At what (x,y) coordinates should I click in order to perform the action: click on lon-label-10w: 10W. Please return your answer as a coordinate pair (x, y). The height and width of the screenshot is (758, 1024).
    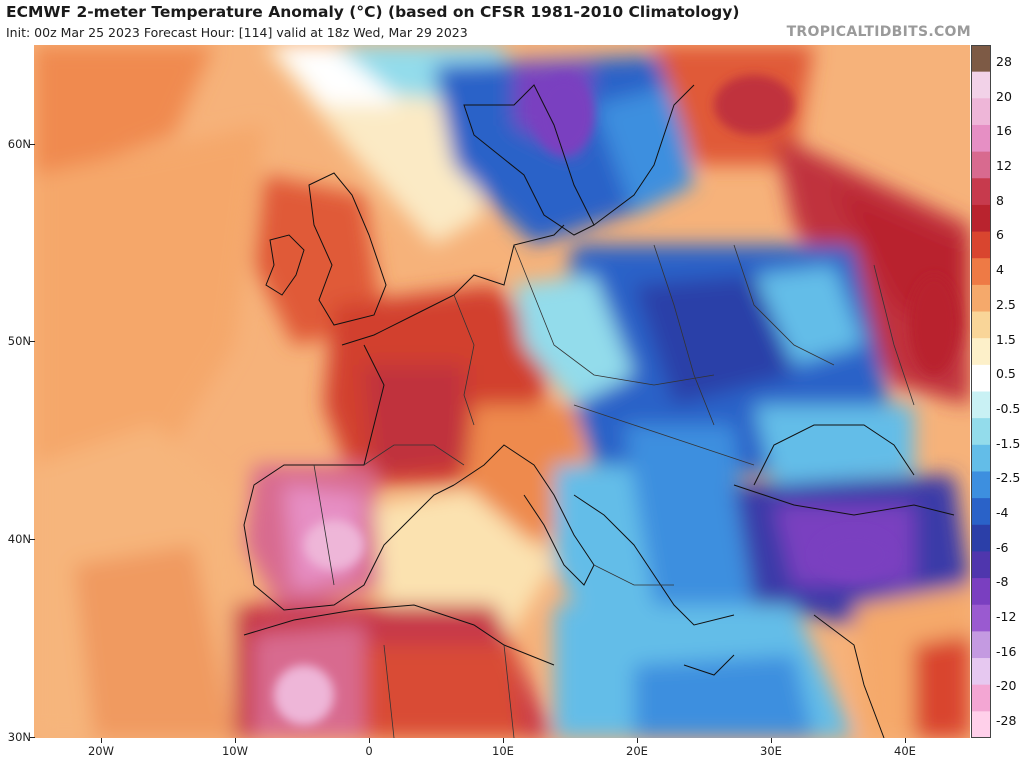
    Looking at the image, I should click on (235, 751).